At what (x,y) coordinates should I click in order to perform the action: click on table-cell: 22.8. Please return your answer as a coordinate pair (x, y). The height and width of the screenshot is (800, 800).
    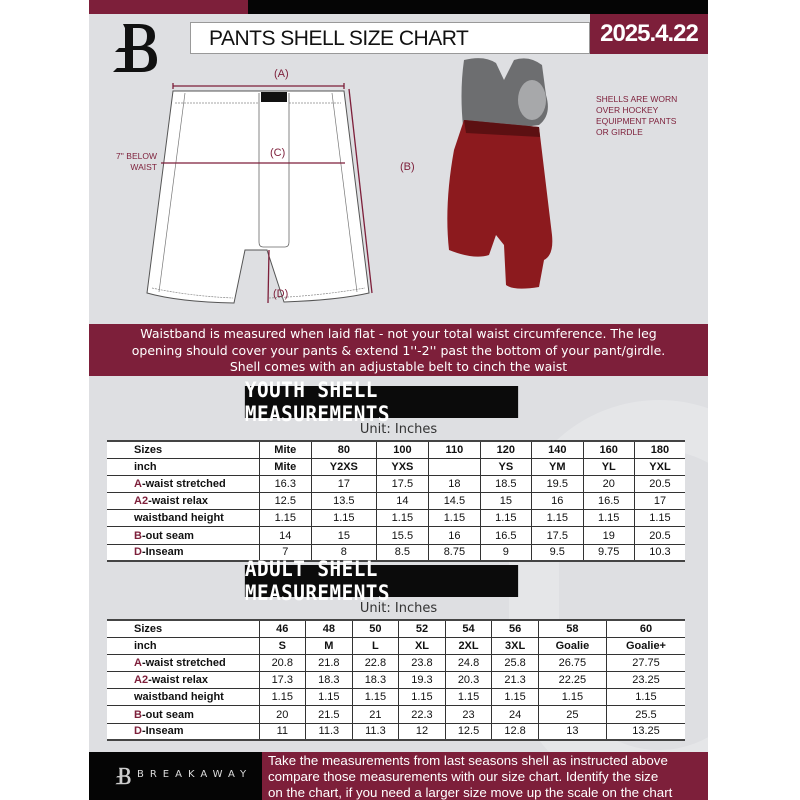
    Looking at the image, I should click on (375, 663).